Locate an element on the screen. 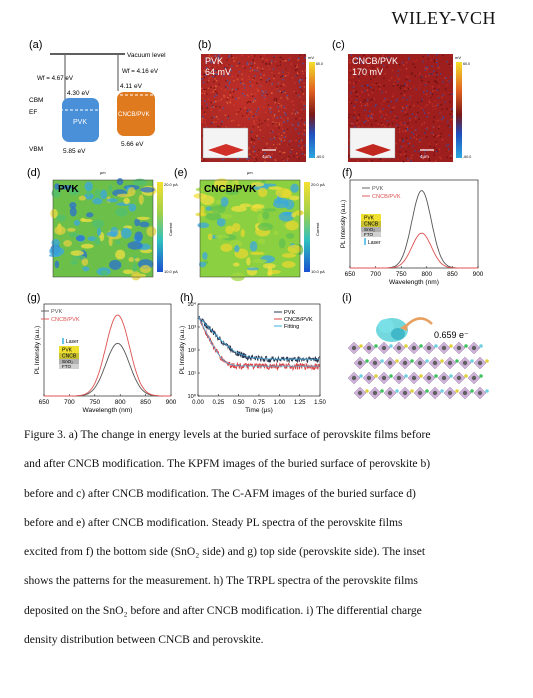  cncb-band-label: CNCB/PVK is located at coordinates (134, 114).